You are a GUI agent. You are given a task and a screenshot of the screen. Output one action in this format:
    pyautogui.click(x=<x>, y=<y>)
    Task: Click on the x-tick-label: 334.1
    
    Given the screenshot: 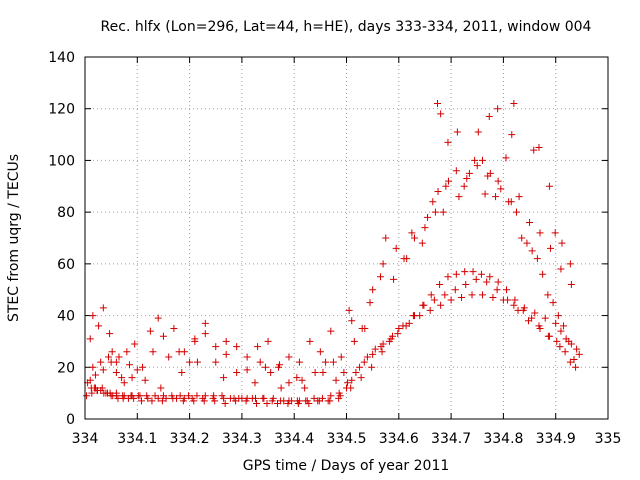 What is the action you would take?
    pyautogui.click(x=137, y=439)
    